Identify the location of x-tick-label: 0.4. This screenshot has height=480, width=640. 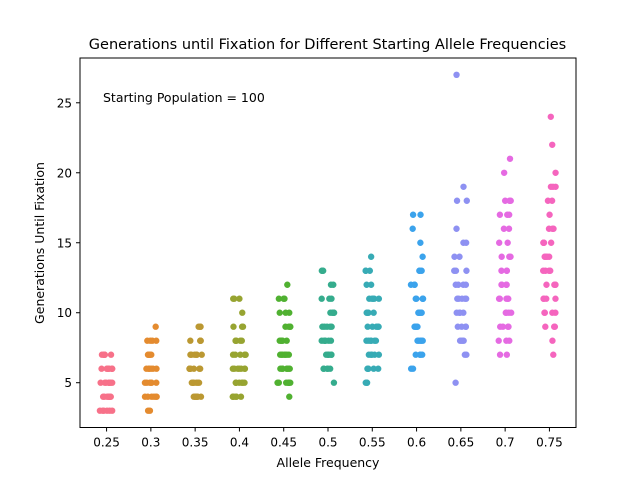
(239, 443).